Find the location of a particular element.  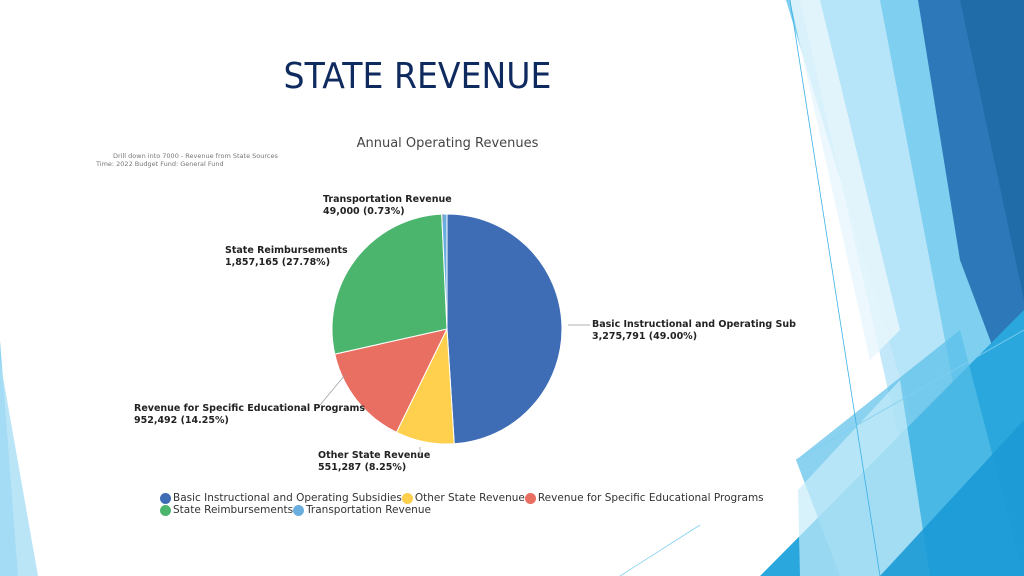

legend-item: State Reimbursements is located at coordinates (226, 510).